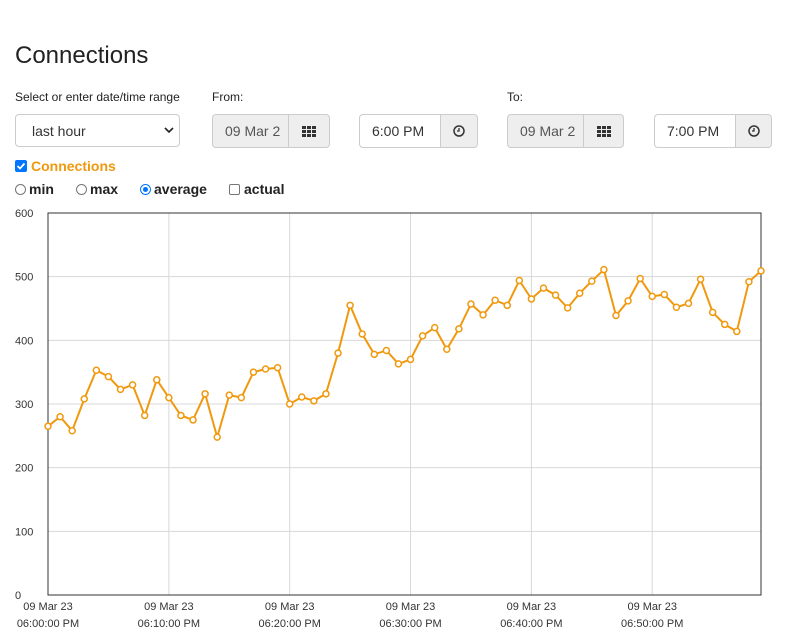 The image size is (787, 634). I want to click on to-clock-button, so click(753, 131).